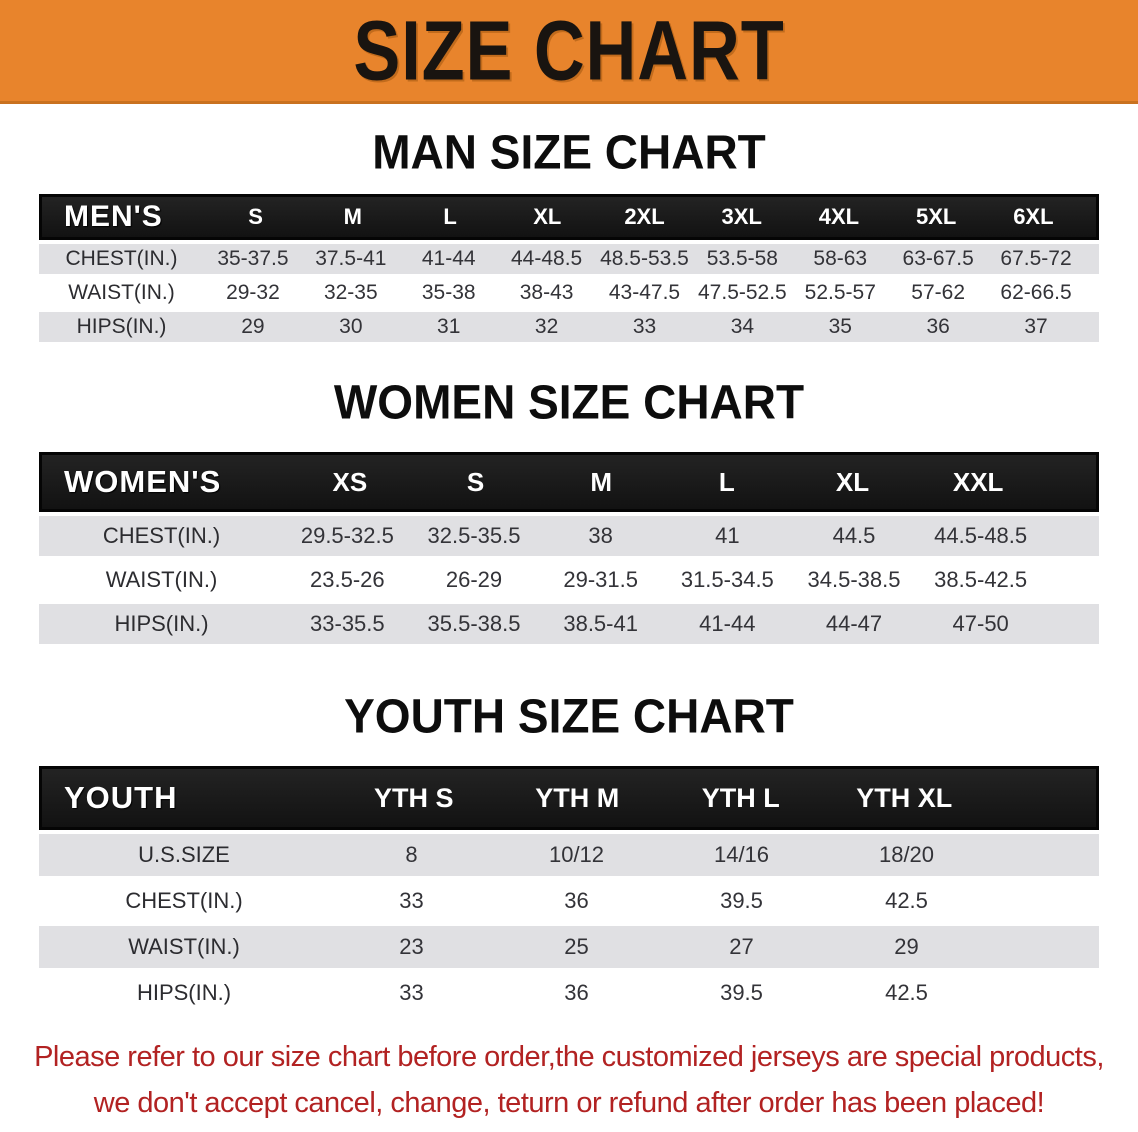 The width and height of the screenshot is (1138, 1132). What do you see at coordinates (854, 623) in the screenshot?
I see `measurement-cell: 44-47` at bounding box center [854, 623].